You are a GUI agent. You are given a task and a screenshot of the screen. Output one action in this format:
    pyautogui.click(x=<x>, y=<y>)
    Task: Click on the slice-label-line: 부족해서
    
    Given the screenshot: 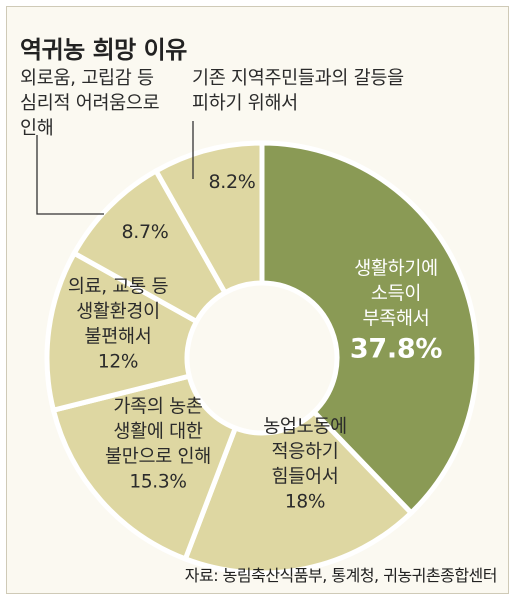 What is the action you would take?
    pyautogui.click(x=396, y=319)
    